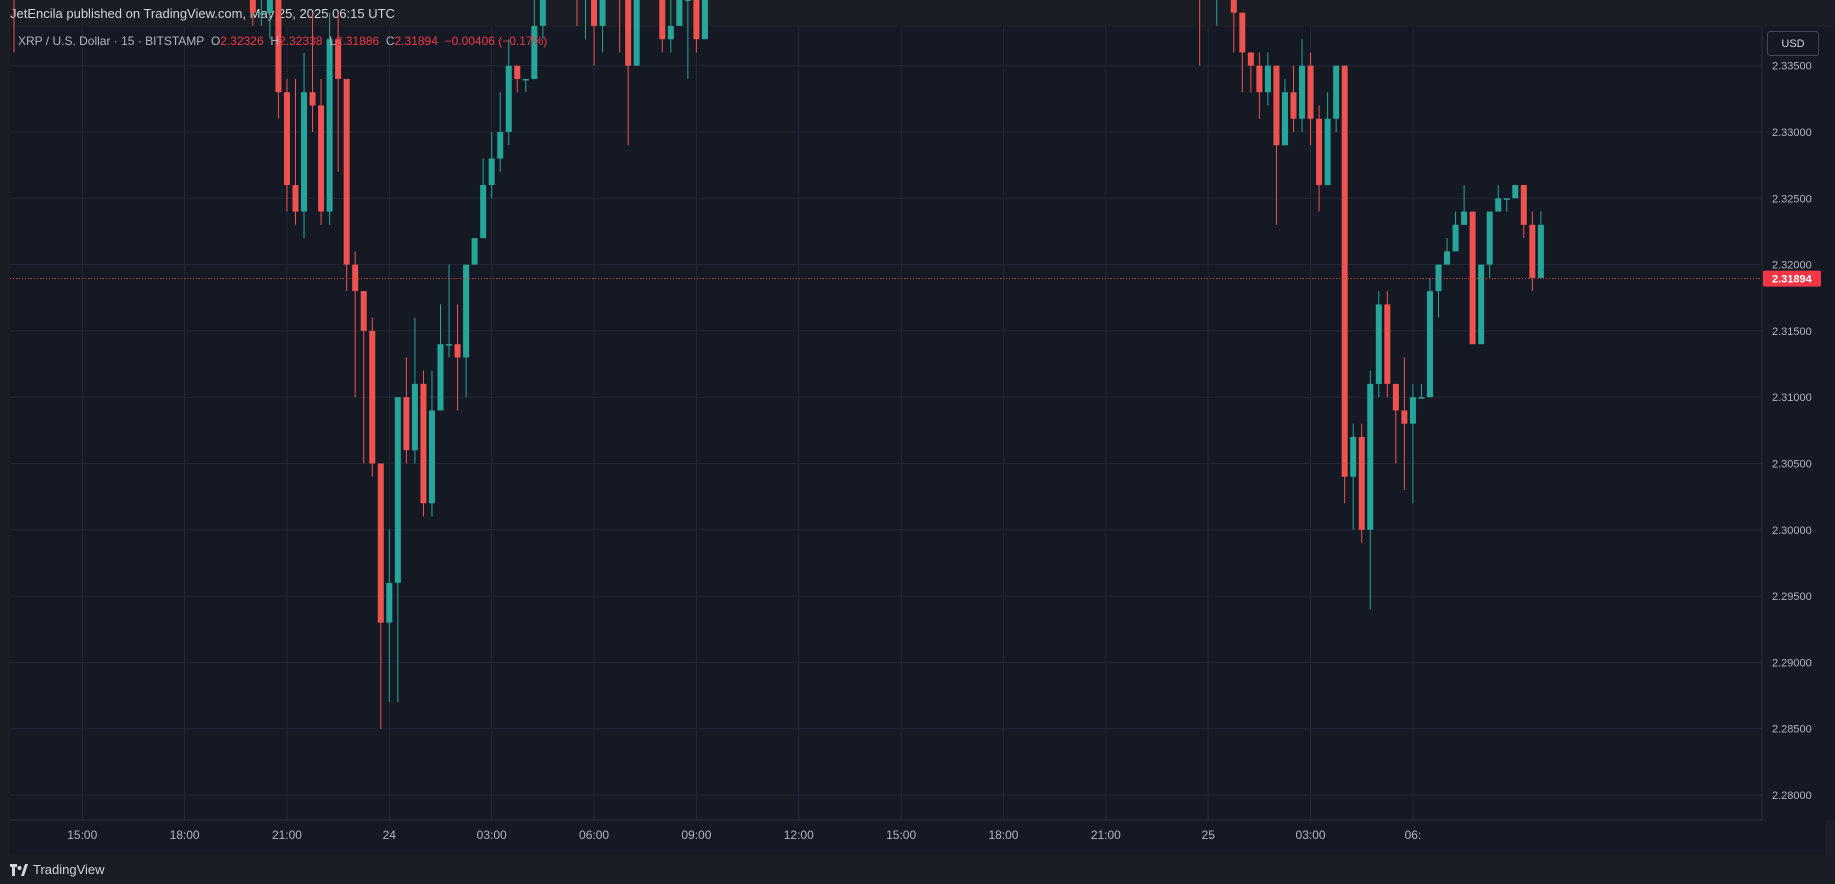 This screenshot has width=1835, height=884. I want to click on price-tick-label: 2.33000, so click(1792, 133).